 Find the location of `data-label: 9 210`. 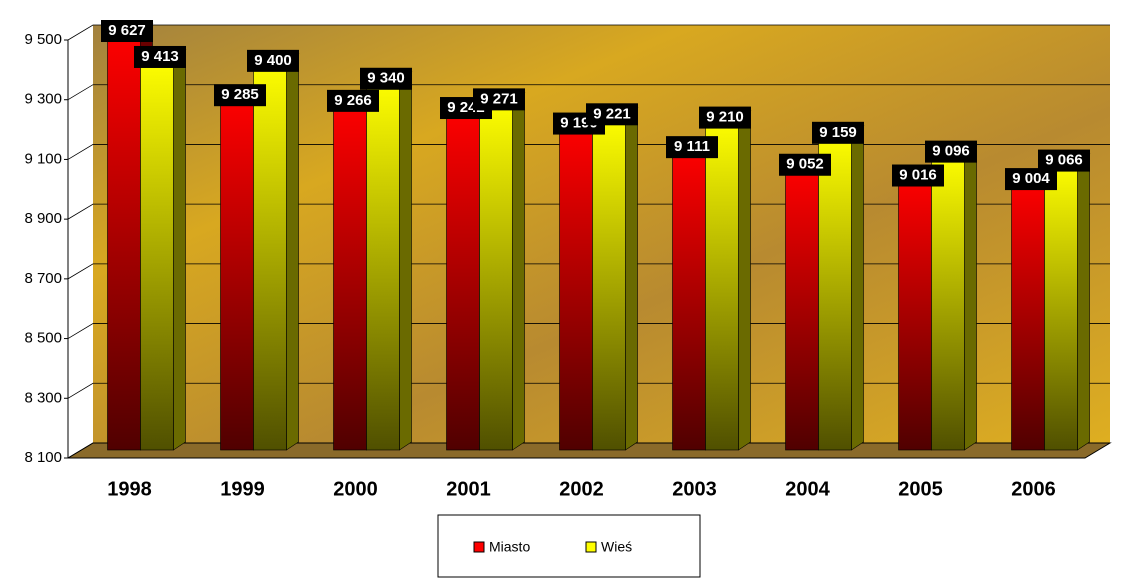

data-label: 9 210 is located at coordinates (725, 117).